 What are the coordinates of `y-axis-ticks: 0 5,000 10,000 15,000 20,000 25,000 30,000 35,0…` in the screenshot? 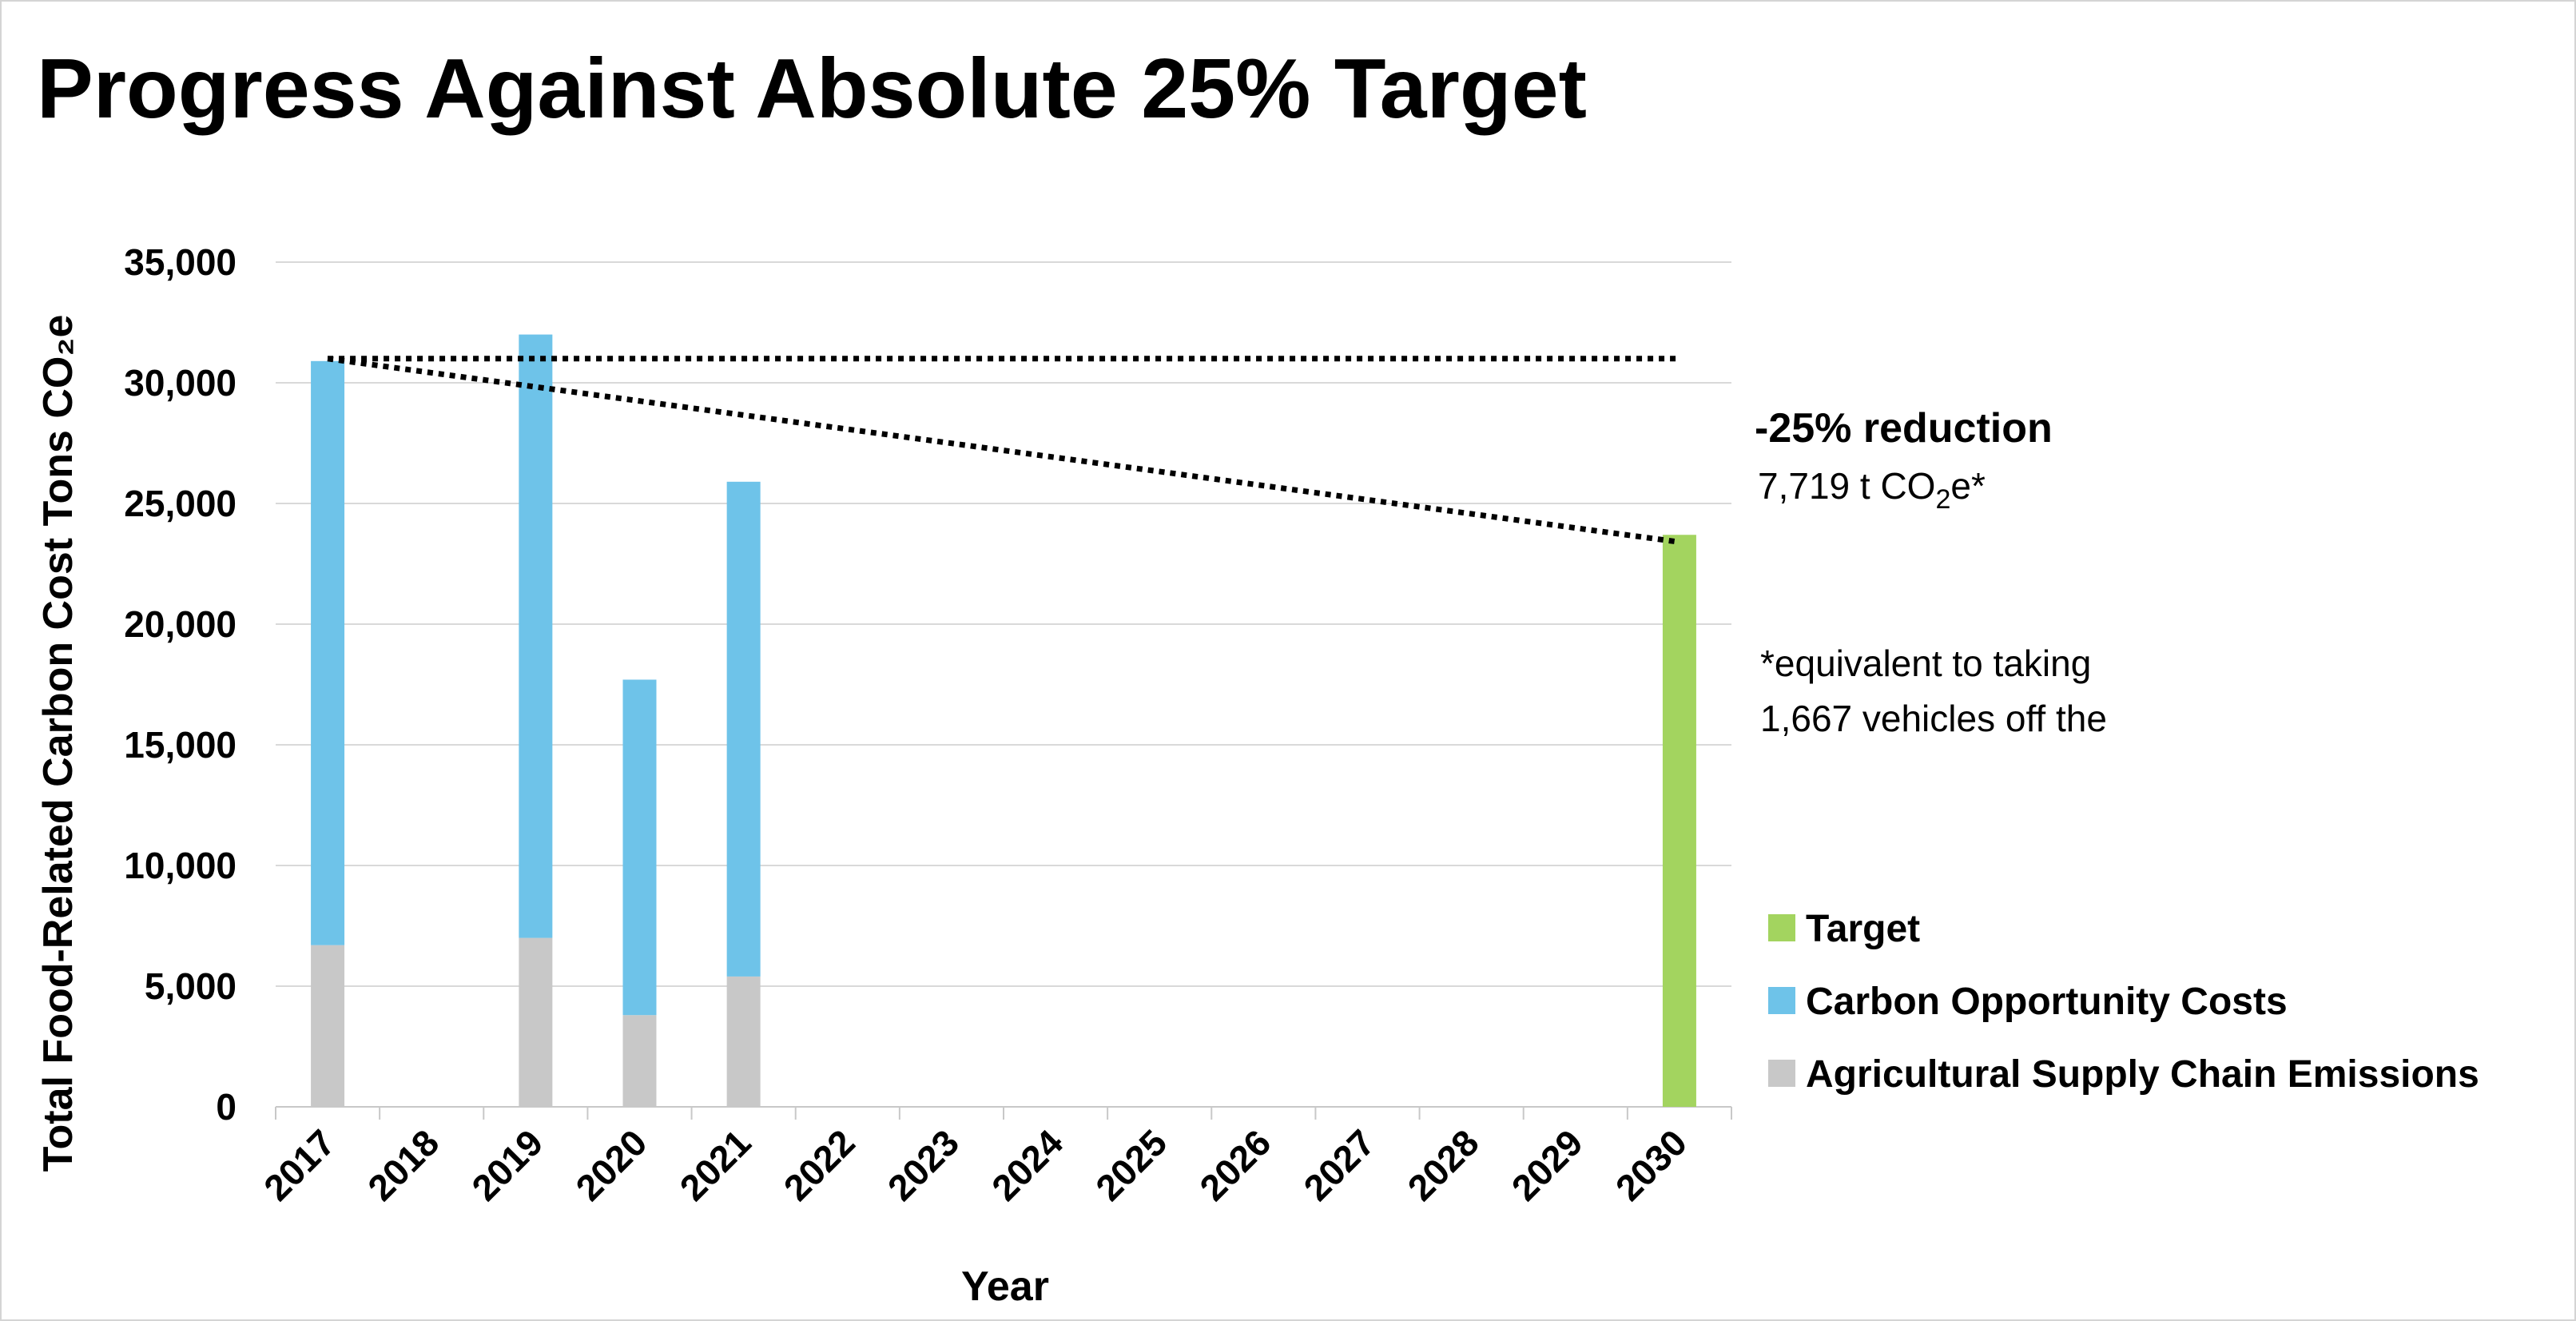 It's located at (180, 684).